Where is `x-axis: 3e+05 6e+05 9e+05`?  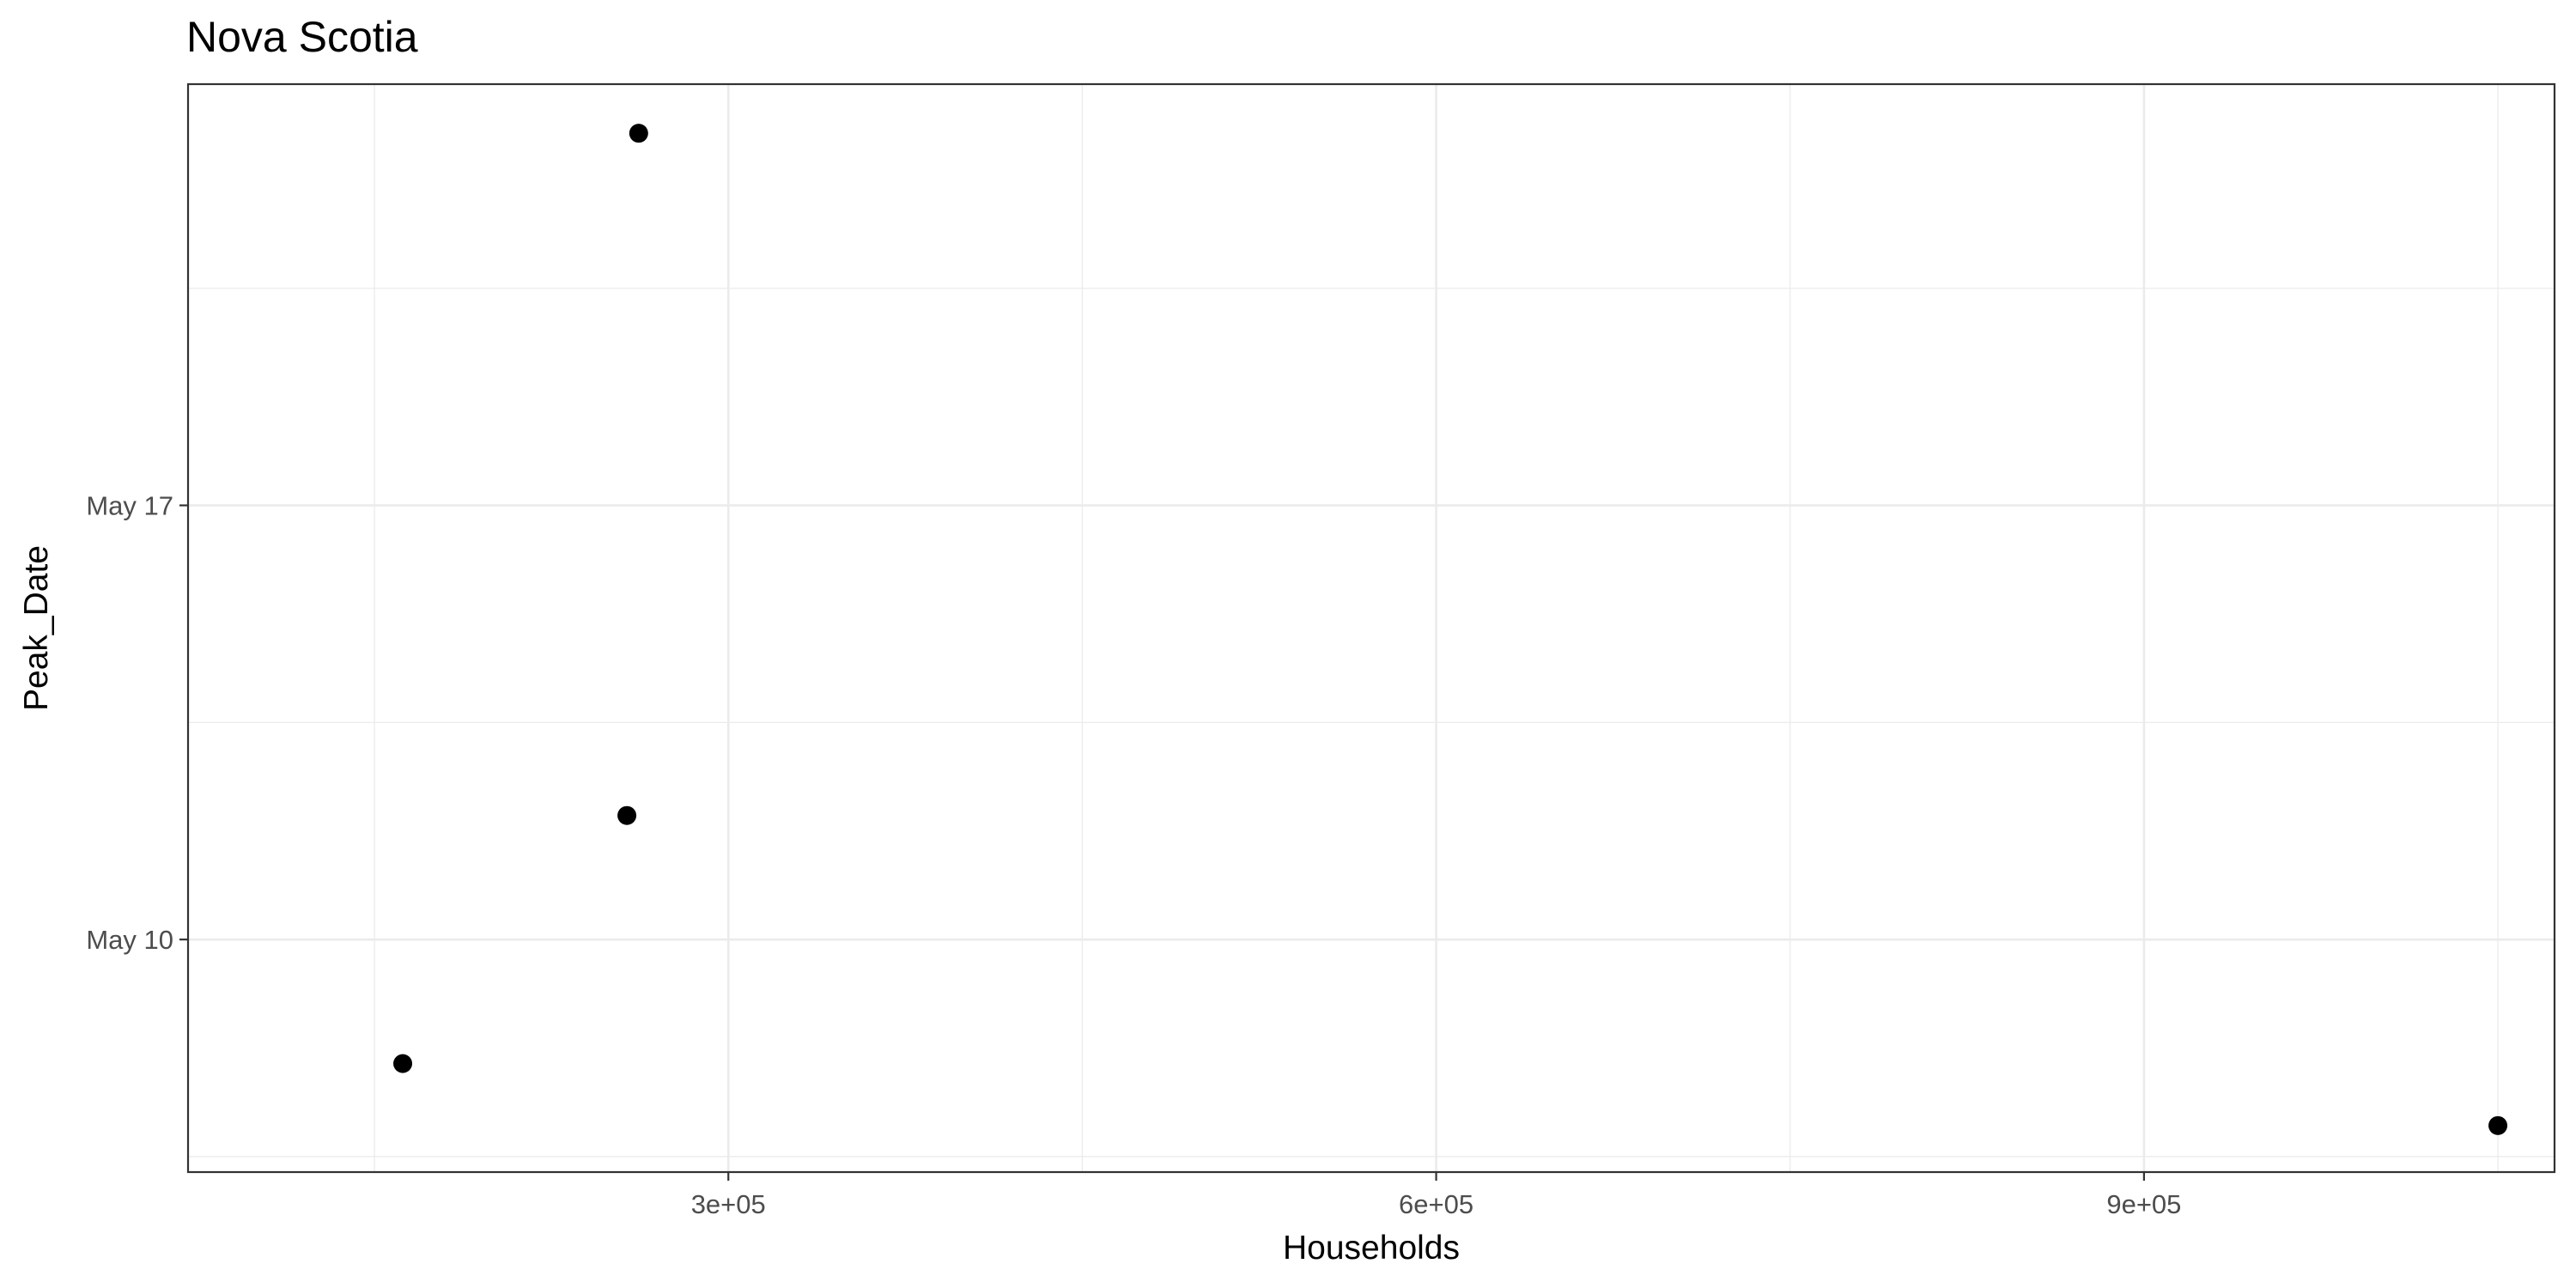
x-axis: 3e+05 6e+05 9e+05 is located at coordinates (1436, 1195).